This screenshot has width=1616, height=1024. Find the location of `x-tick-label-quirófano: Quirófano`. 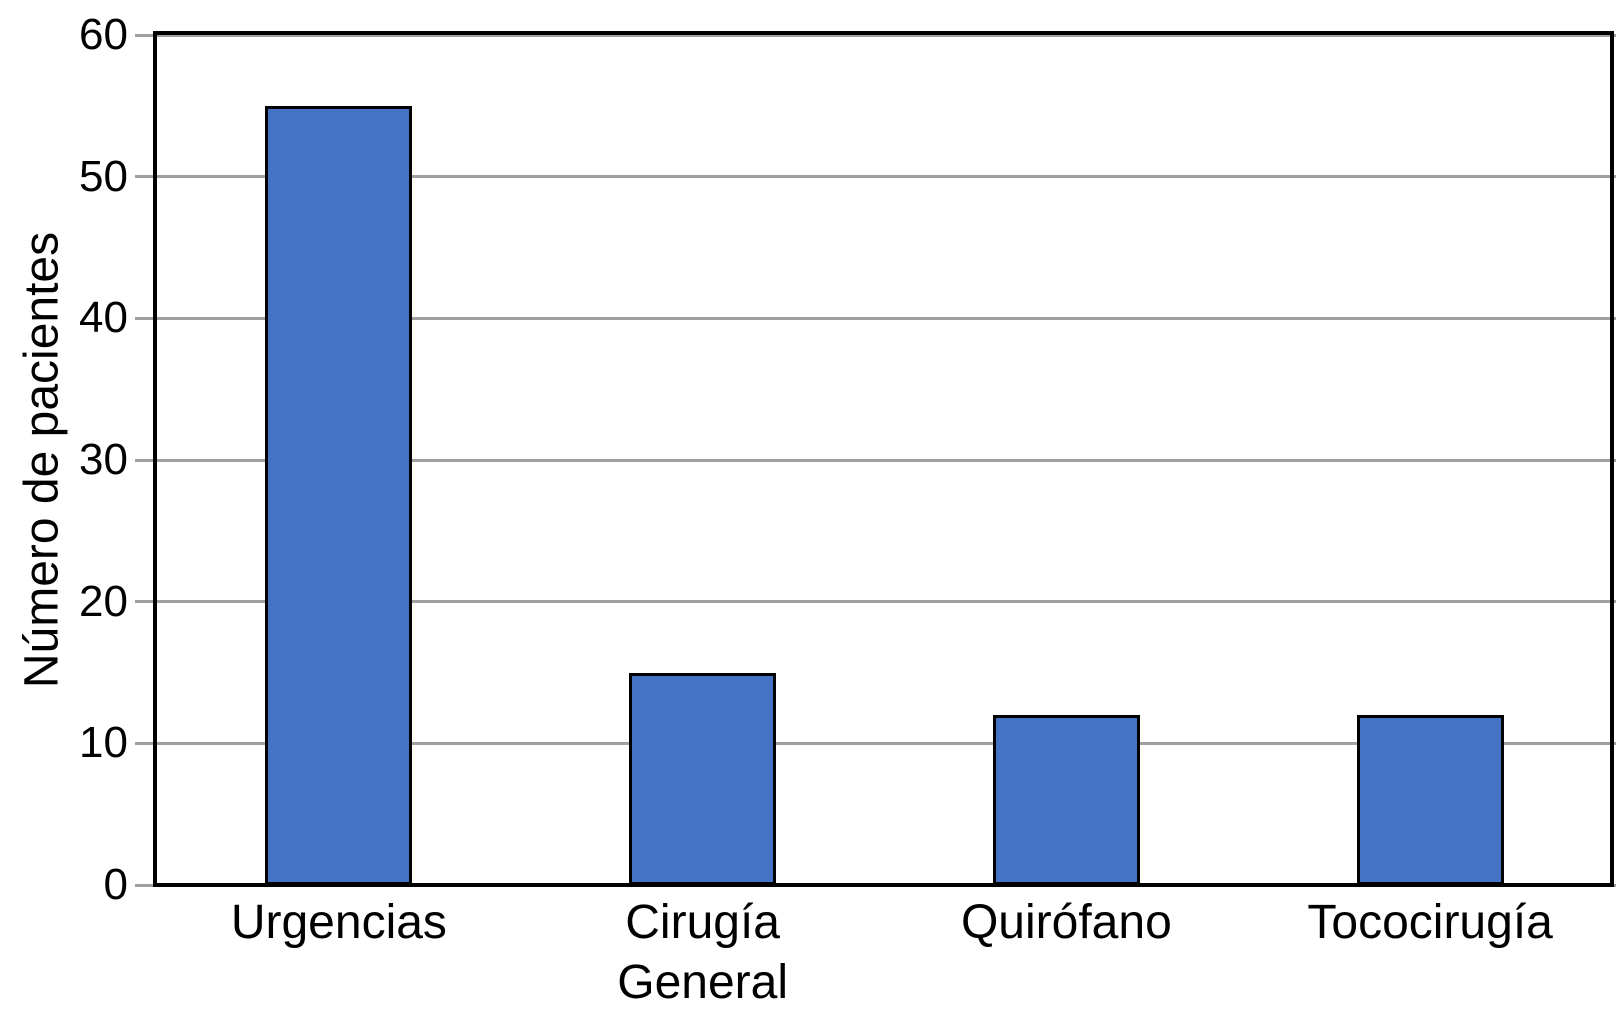

x-tick-label-quirófano: Quirófano is located at coordinates (1066, 922).